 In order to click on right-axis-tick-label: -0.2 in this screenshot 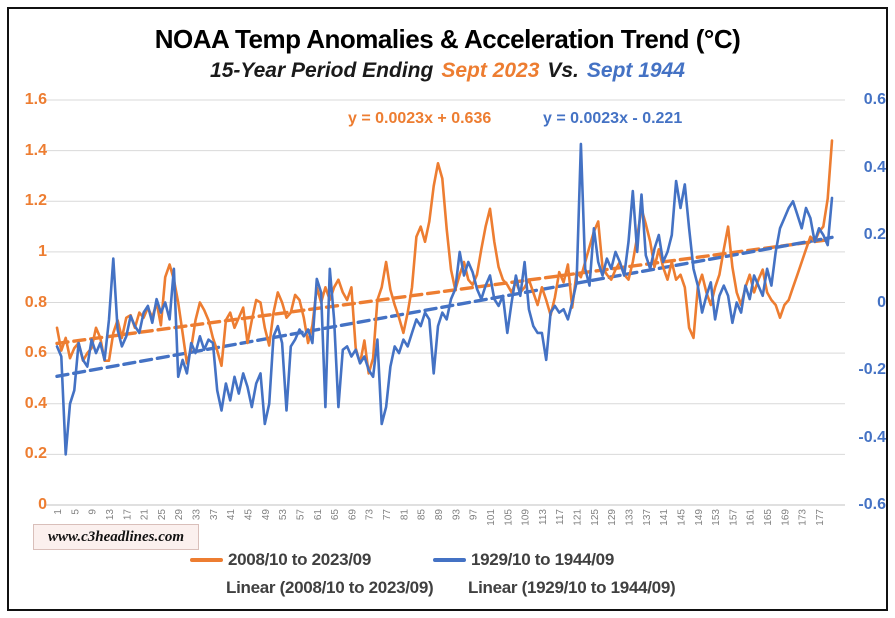, I will do `click(872, 369)`.